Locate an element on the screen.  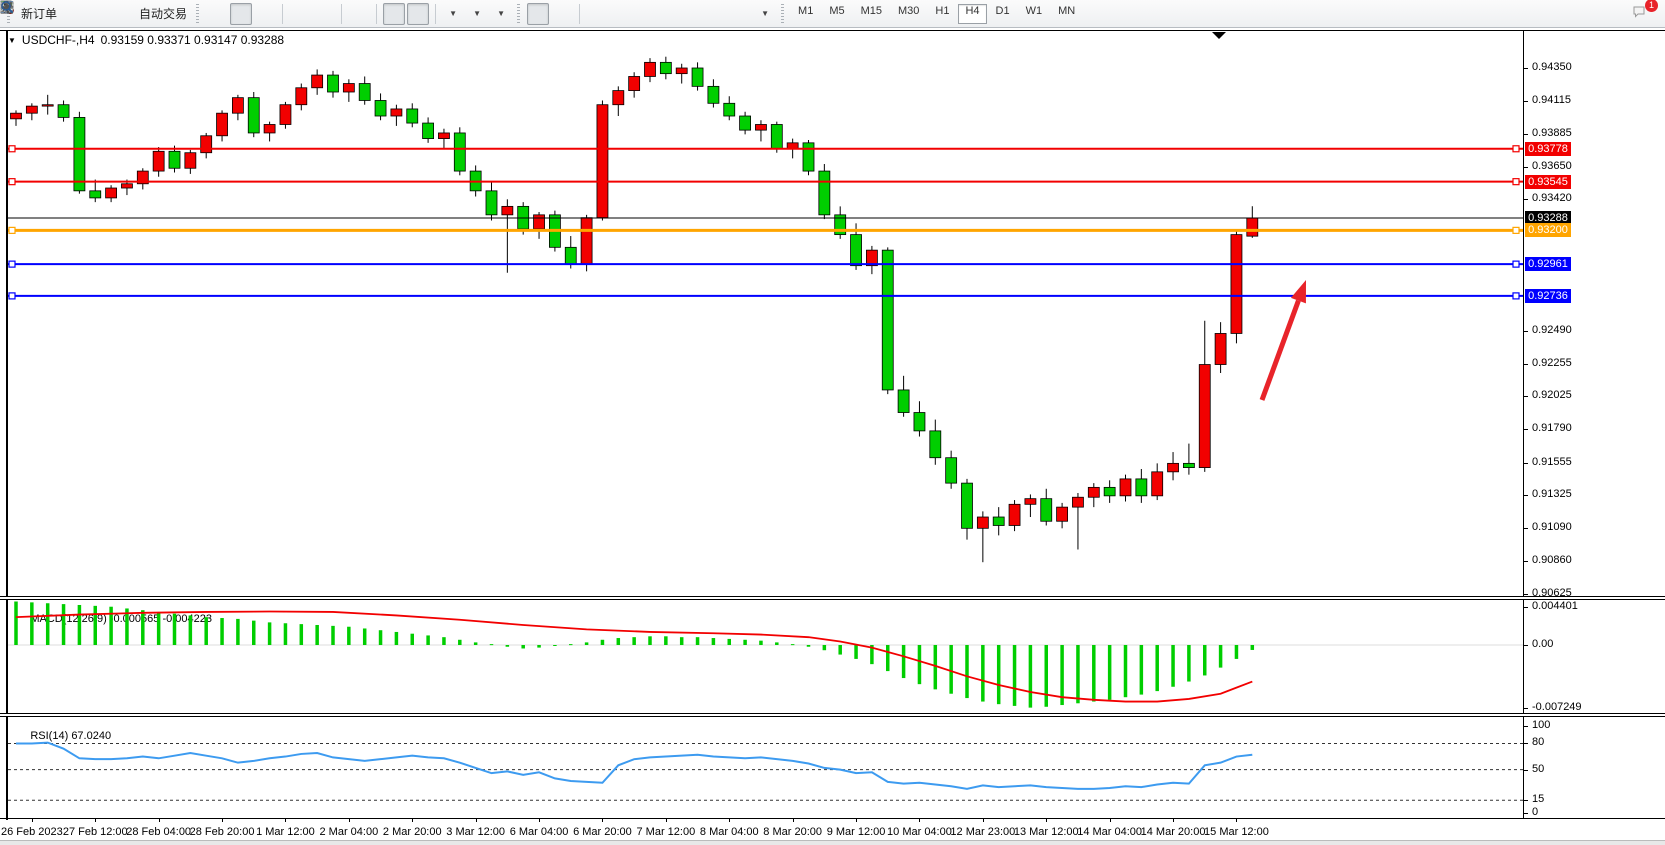
search-button is located at coordinates (815, 13).